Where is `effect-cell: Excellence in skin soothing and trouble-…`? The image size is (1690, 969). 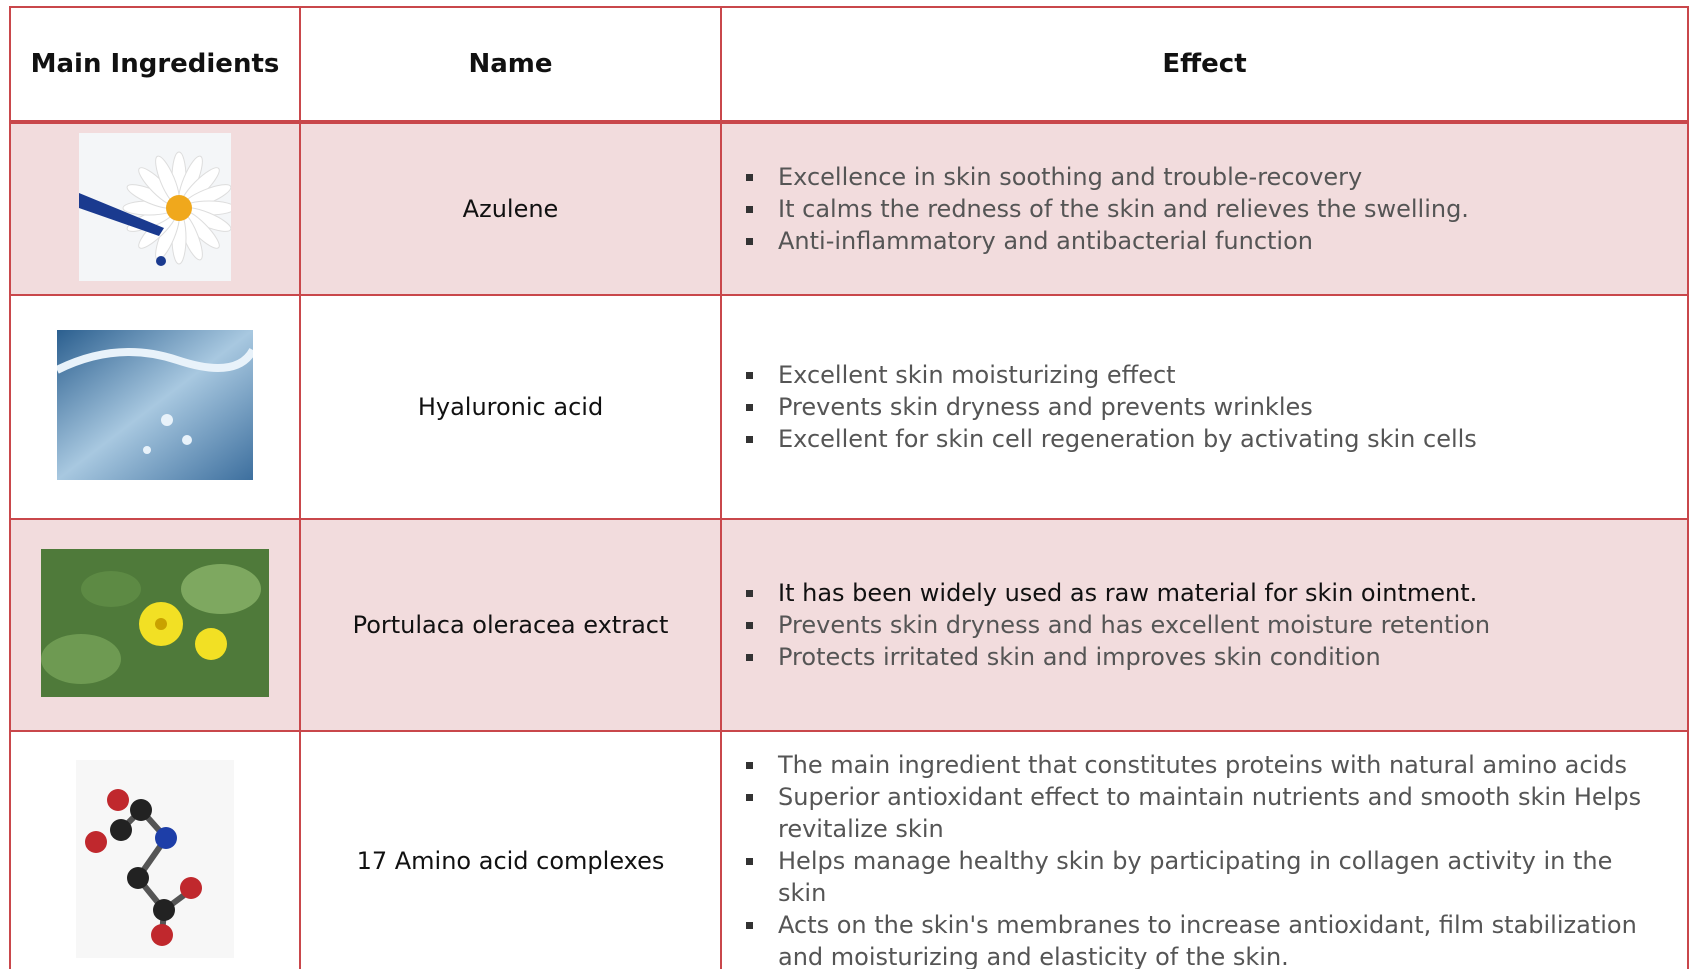 effect-cell: Excellence in skin soothing and trouble-… is located at coordinates (1204, 208).